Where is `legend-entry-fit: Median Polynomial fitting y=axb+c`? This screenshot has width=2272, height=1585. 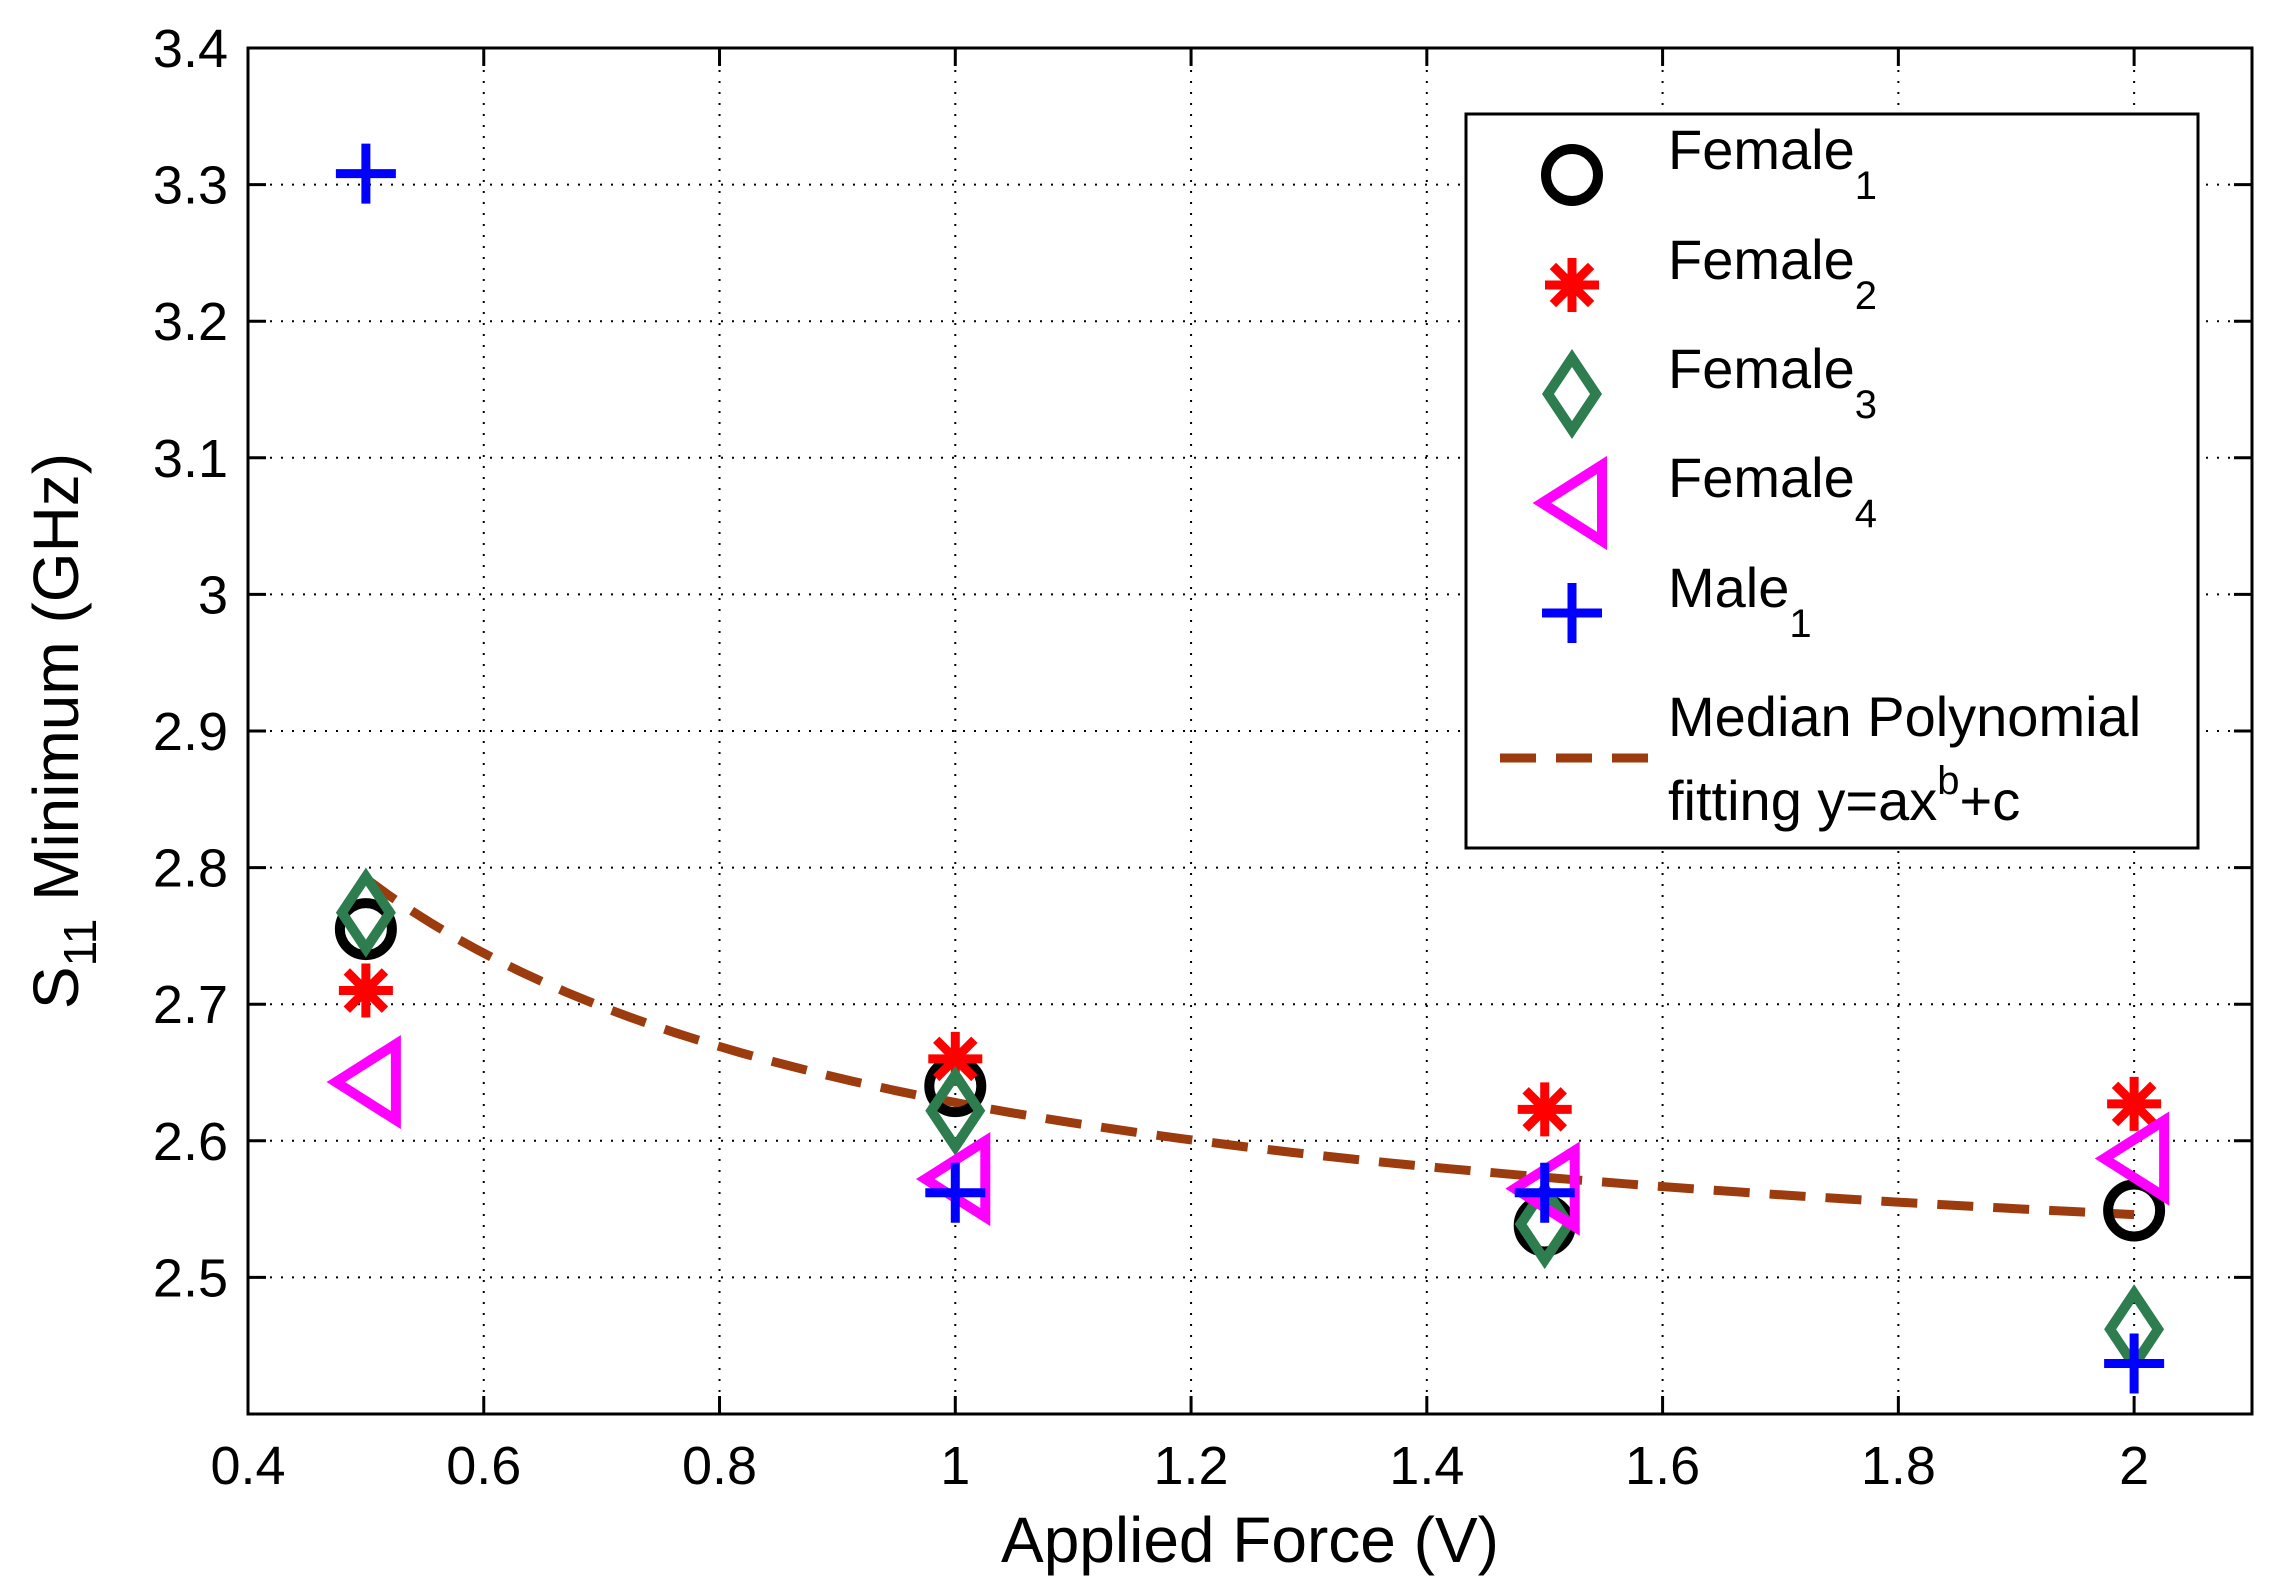 legend-entry-fit: Median Polynomial fitting y=axb+c is located at coordinates (1820, 758).